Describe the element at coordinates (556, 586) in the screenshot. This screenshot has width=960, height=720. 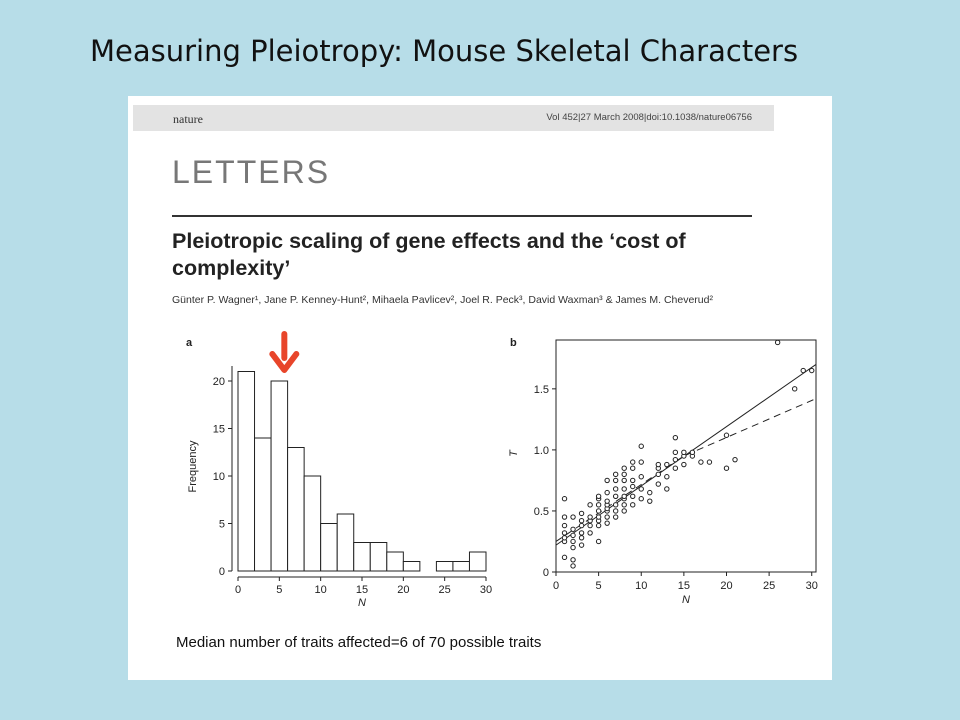
I see `x-tick-label: 0` at that location.